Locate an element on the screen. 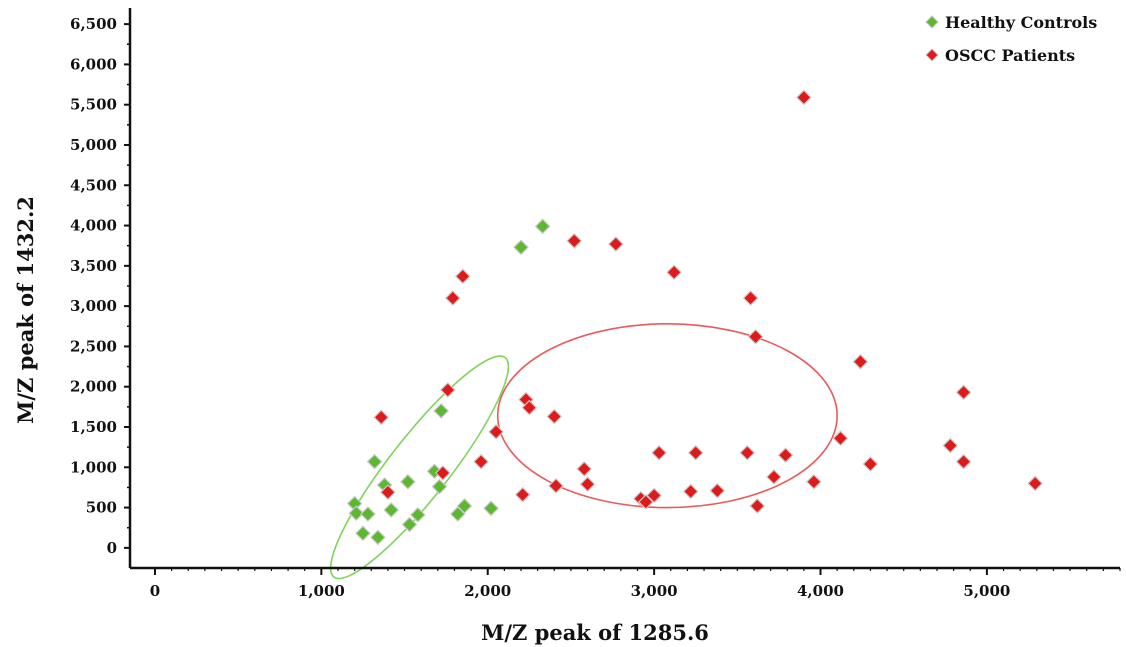  y-tick-label-0: 0 is located at coordinates (112, 548).